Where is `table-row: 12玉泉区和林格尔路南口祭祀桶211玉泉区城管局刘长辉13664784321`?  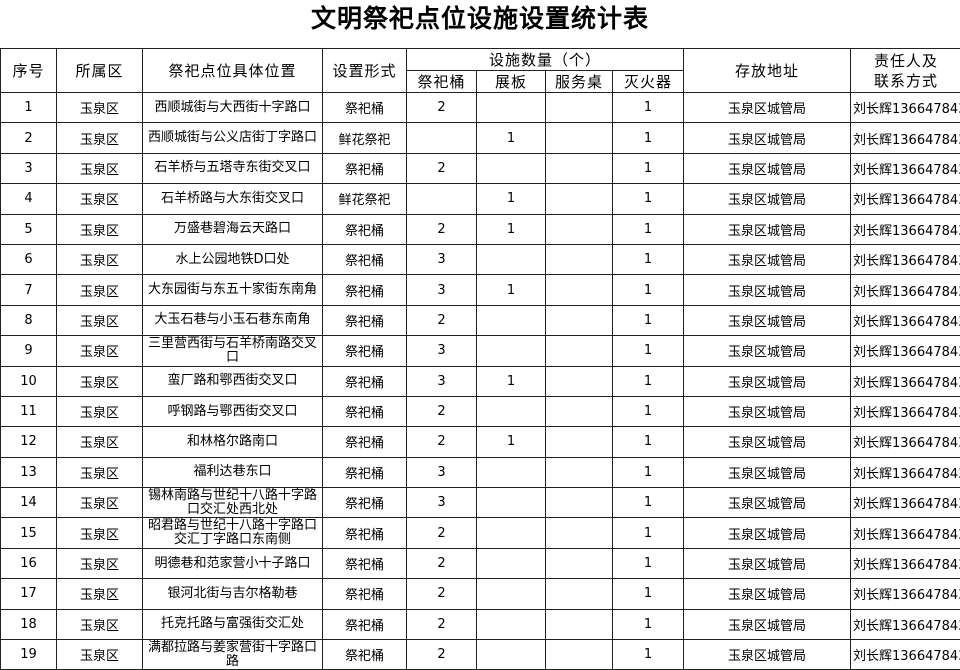
table-row: 12玉泉区和林格尔路南口祭祀桶211玉泉区城管局刘长辉13664784321 is located at coordinates (480, 442).